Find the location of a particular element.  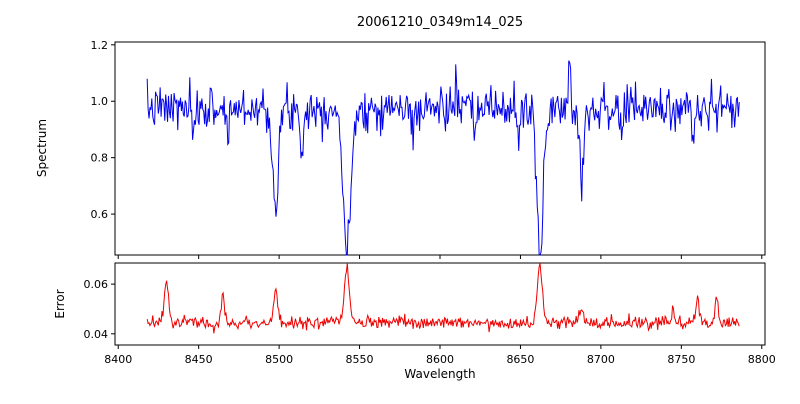

chart-title: 20061210_0349m14_025 is located at coordinates (440, 22).